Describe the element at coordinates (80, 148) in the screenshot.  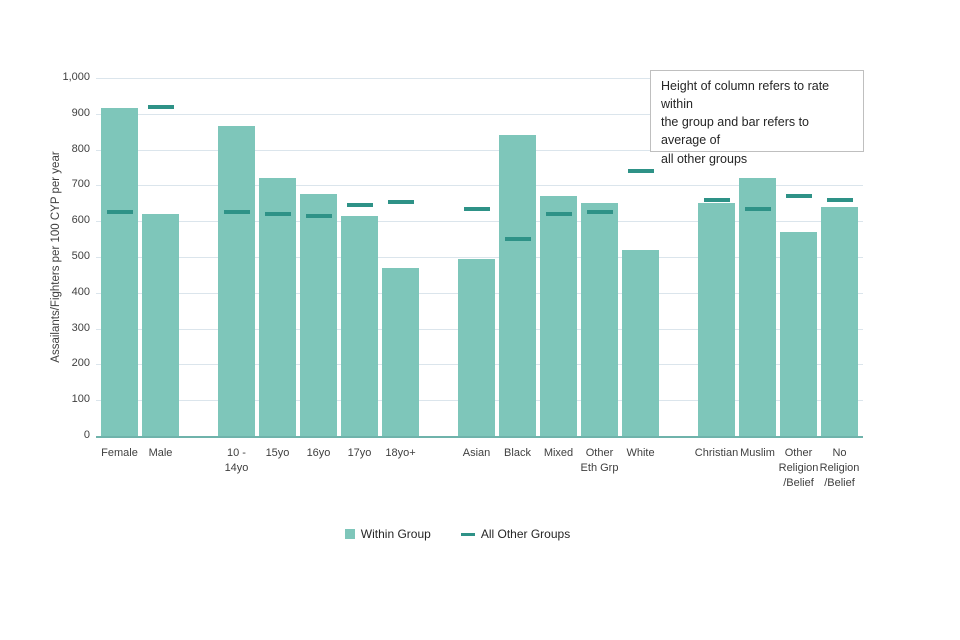
I see `y-tick-label: 800` at that location.